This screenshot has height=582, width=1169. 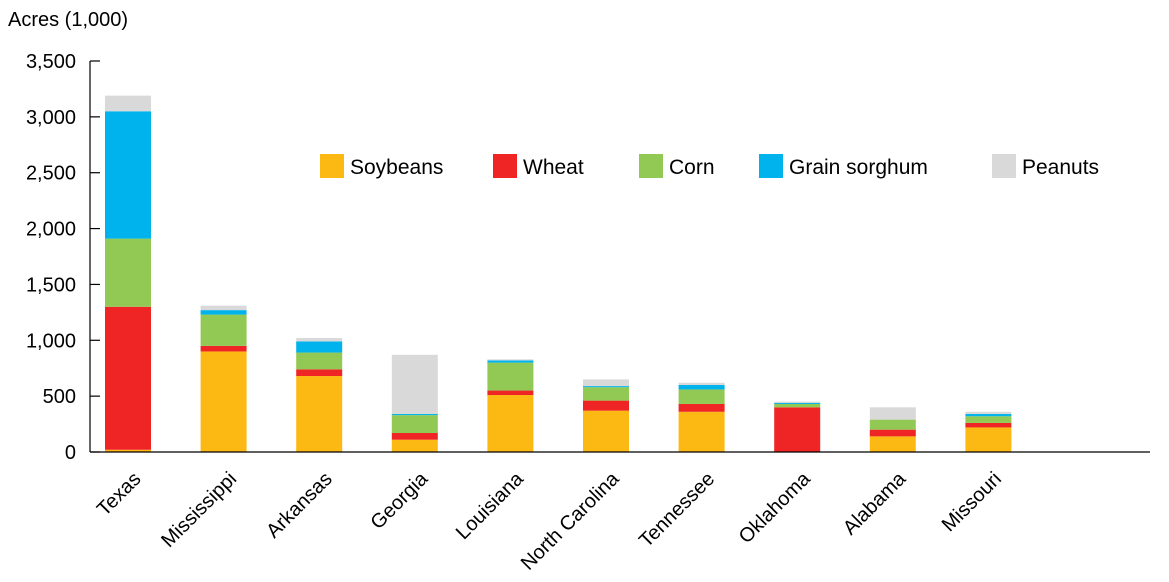 I want to click on y-axis-label: Acres (1,000), so click(x=68, y=20).